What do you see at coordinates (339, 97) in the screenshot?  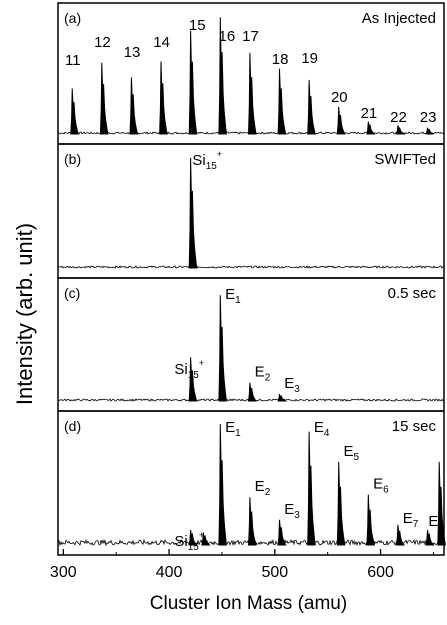 I see `peak-label: 20` at bounding box center [339, 97].